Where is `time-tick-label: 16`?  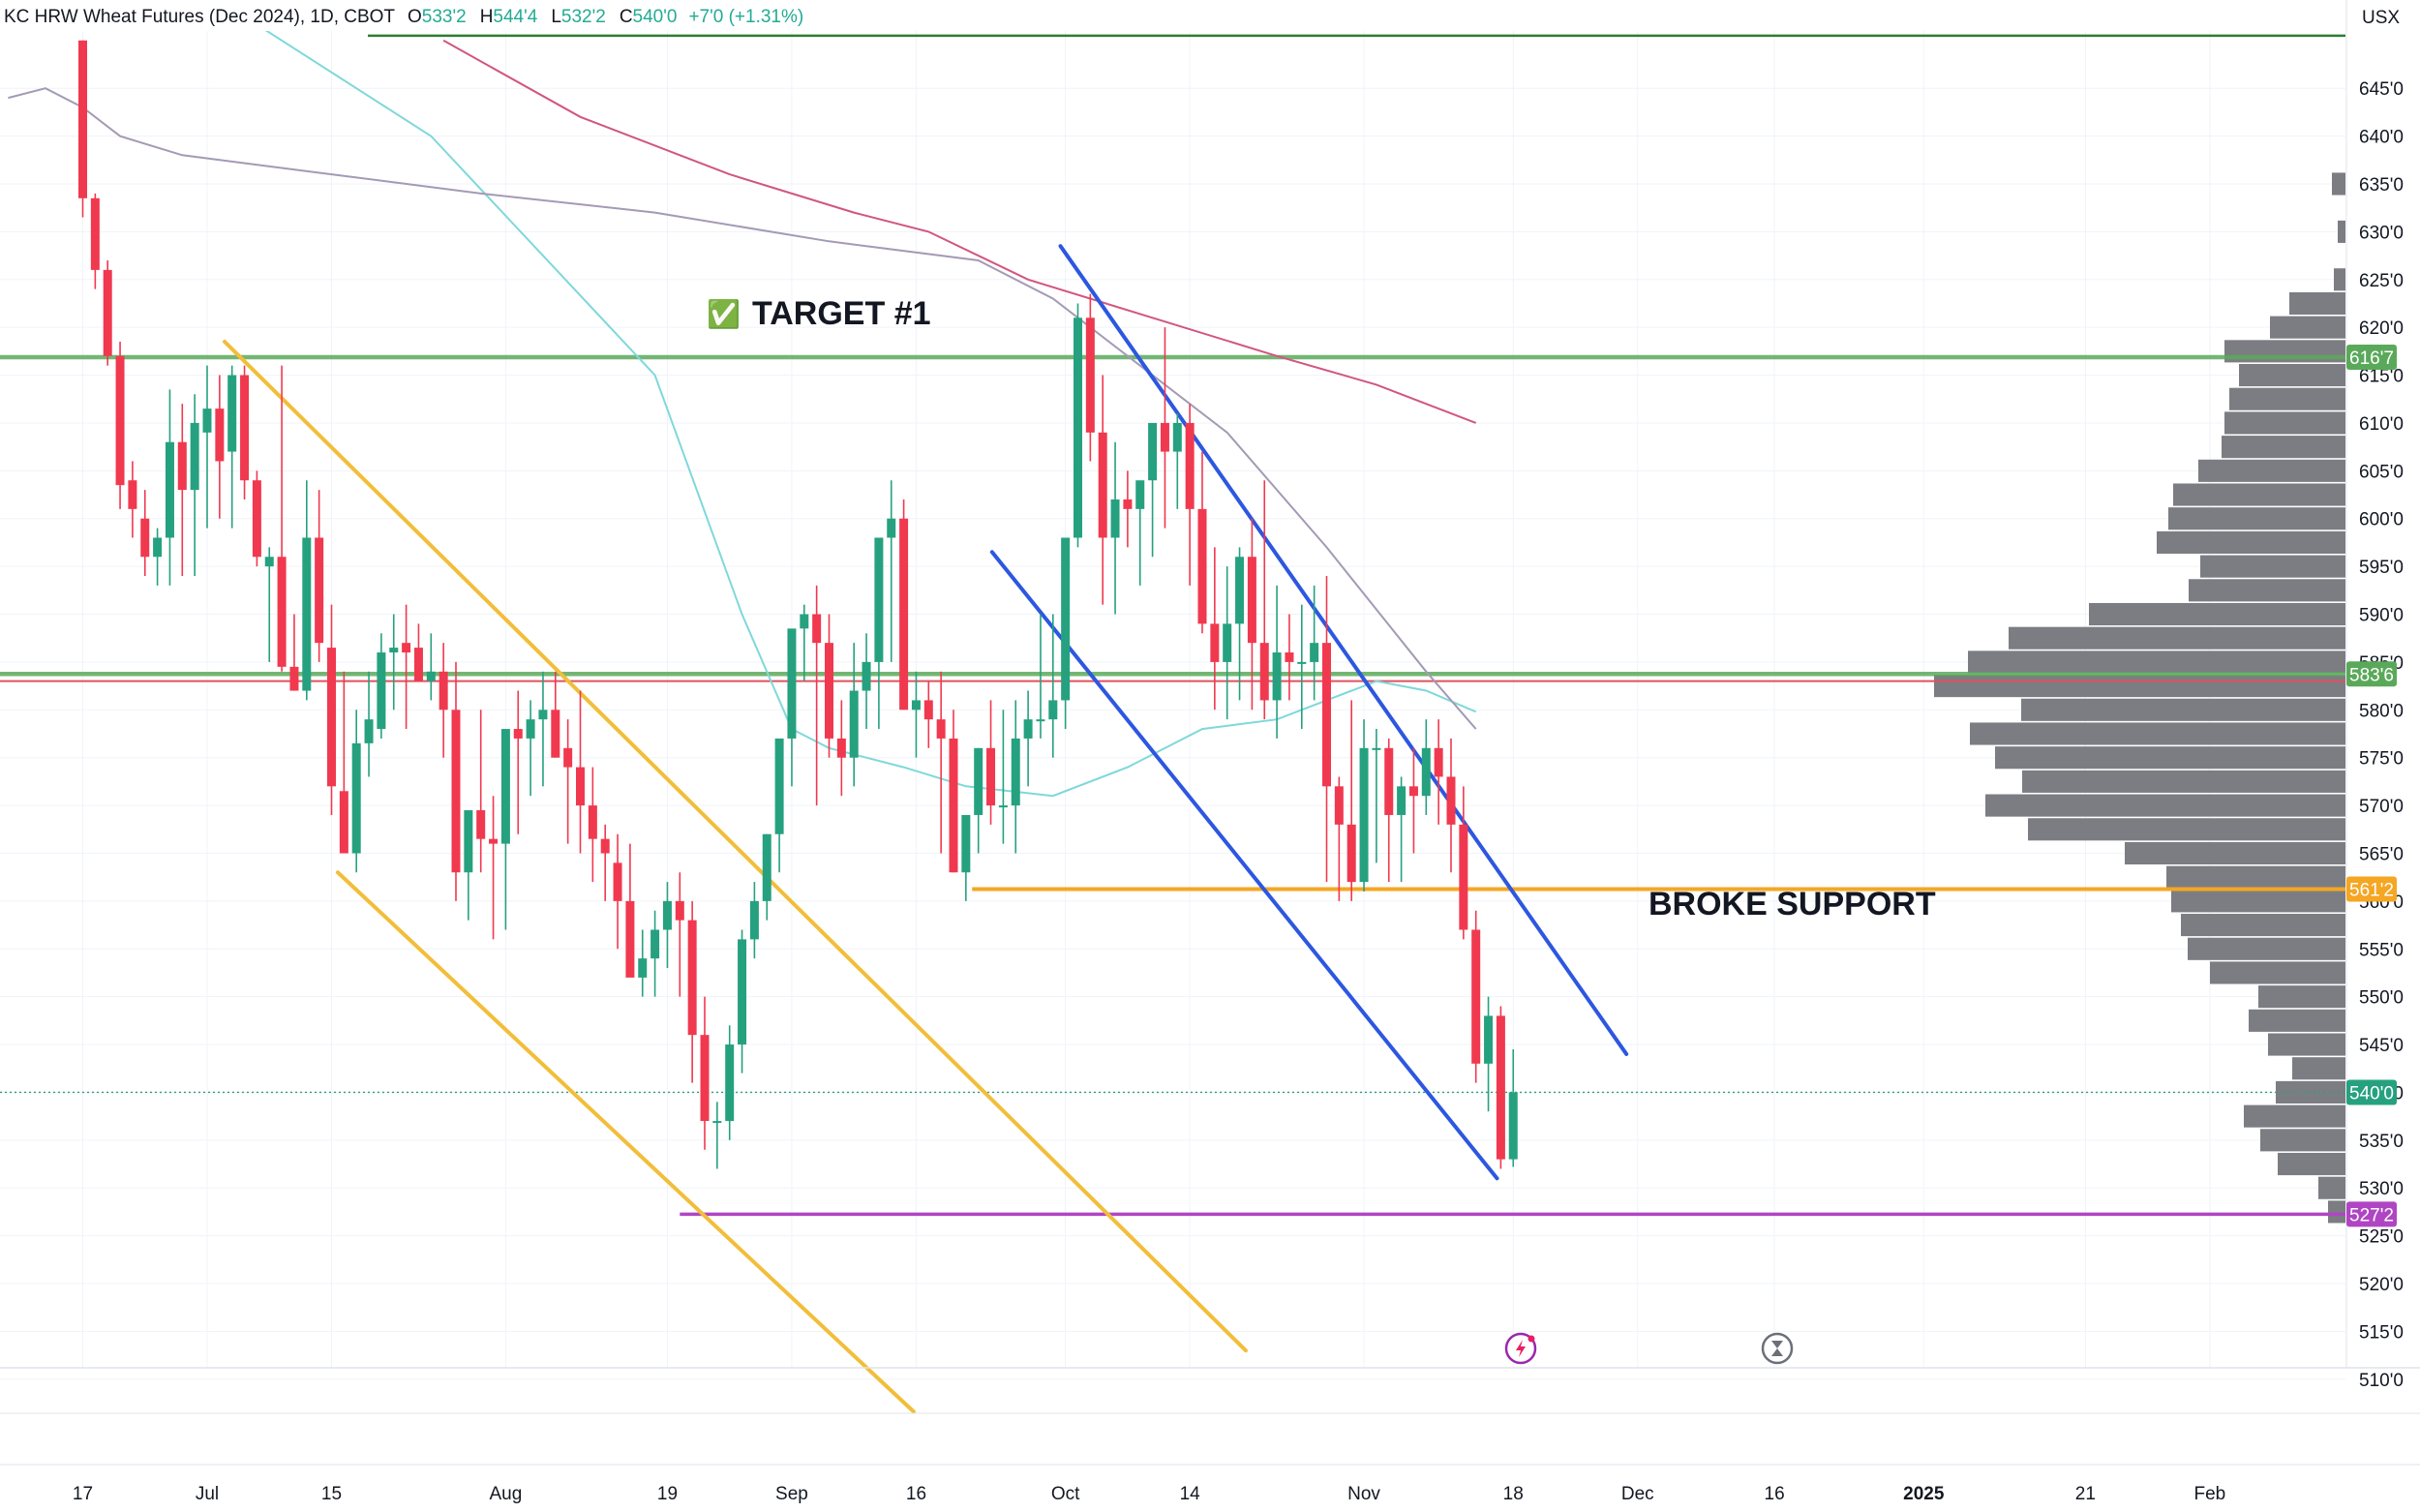
time-tick-label: 16 is located at coordinates (1775, 1494).